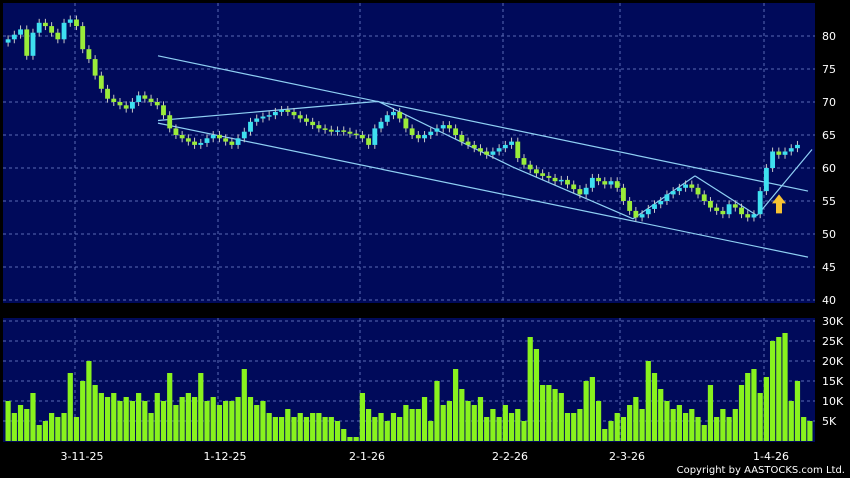  Describe the element at coordinates (833, 321) in the screenshot. I see `volume-tick-label: 30K` at that location.